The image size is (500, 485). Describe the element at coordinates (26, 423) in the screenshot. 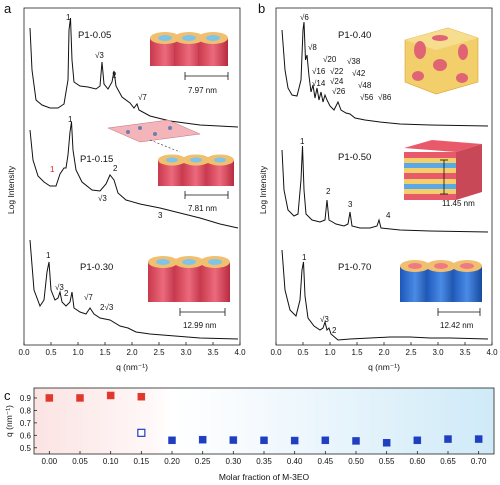

I see `y-tick-label: 0.7` at that location.